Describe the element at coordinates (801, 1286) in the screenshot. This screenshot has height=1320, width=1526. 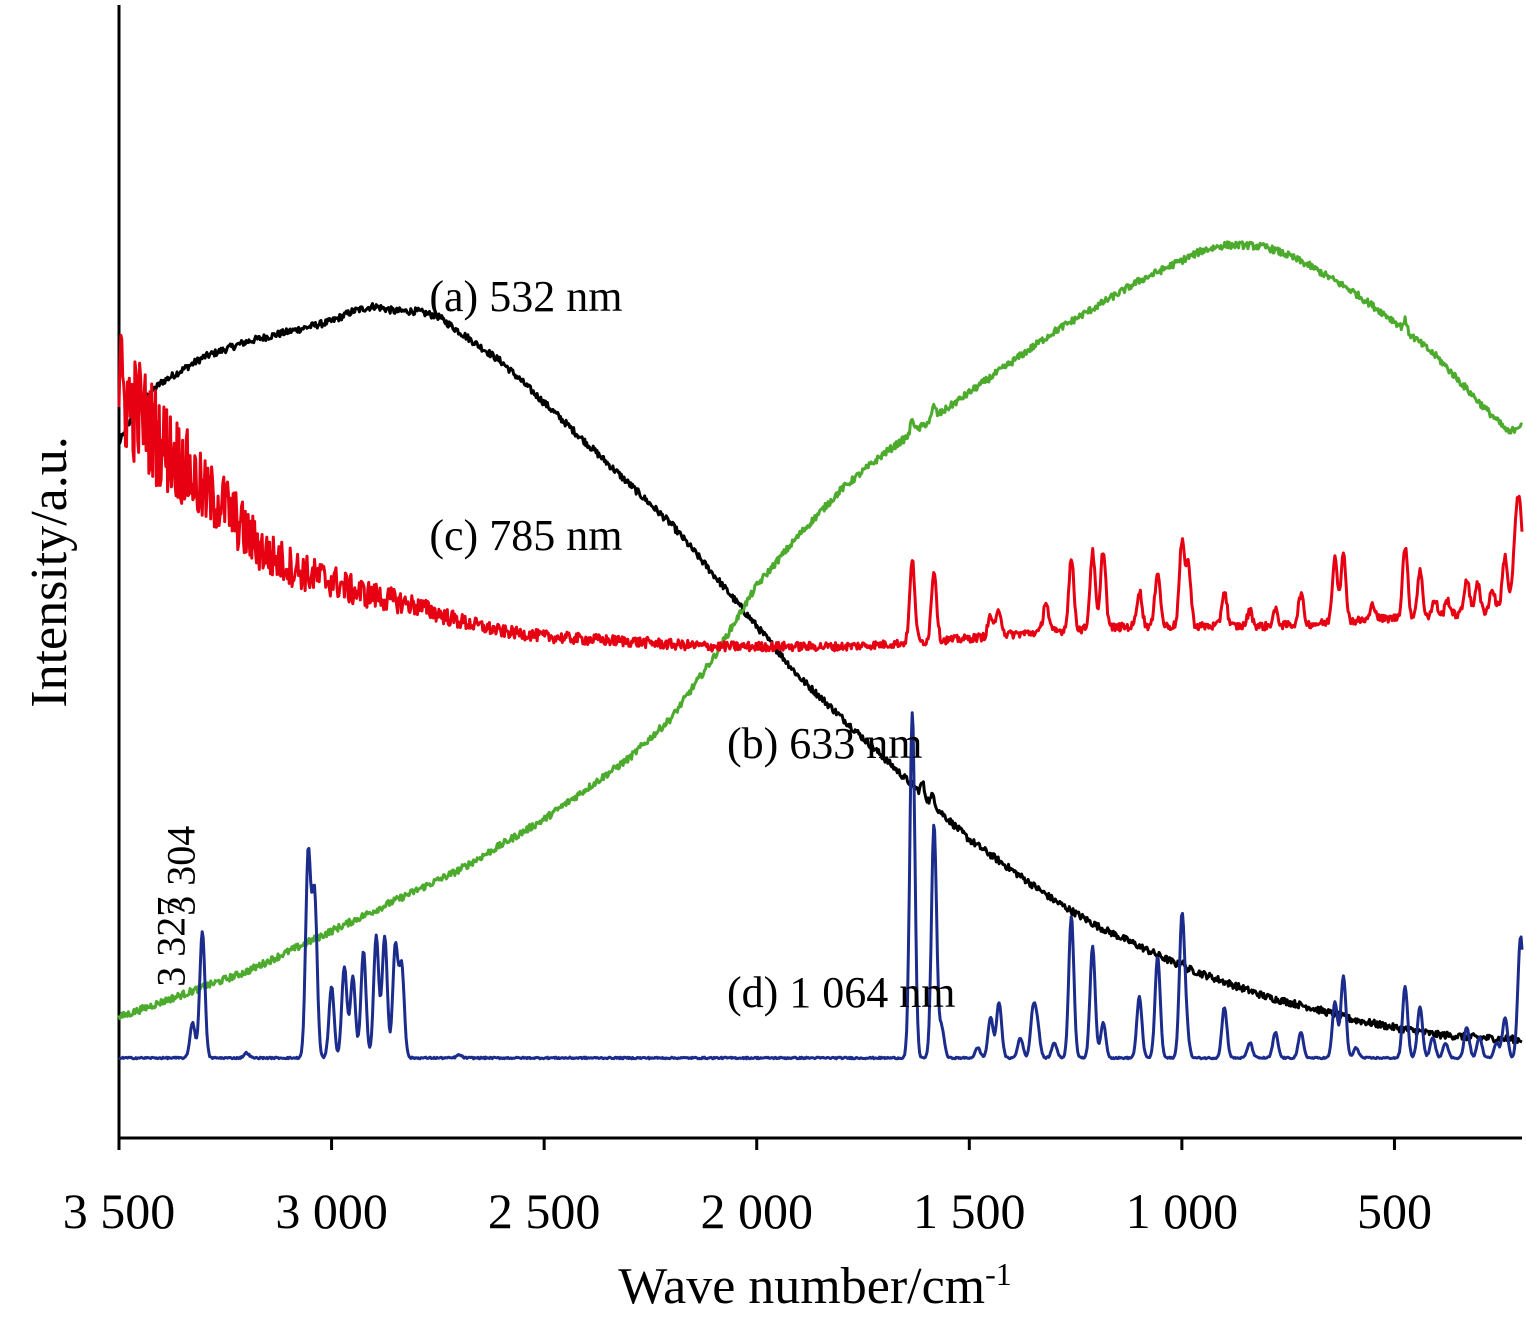
I see `x-axis-title-main: Wave number/cm` at that location.